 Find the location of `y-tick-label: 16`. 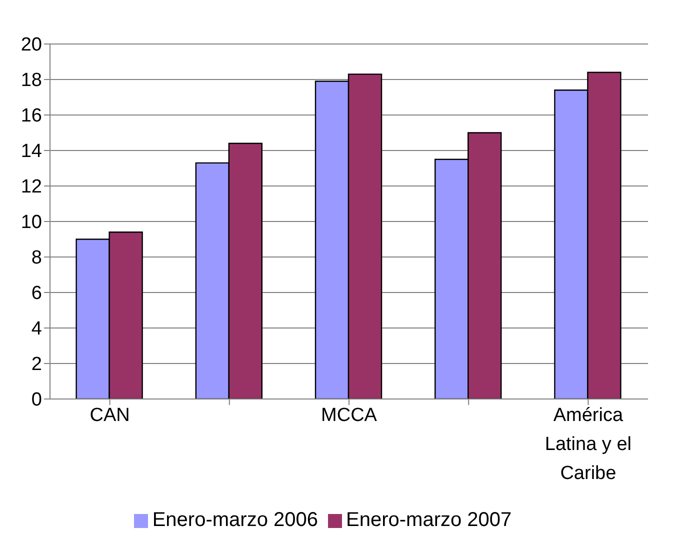

y-tick-label: 16 is located at coordinates (31, 116).